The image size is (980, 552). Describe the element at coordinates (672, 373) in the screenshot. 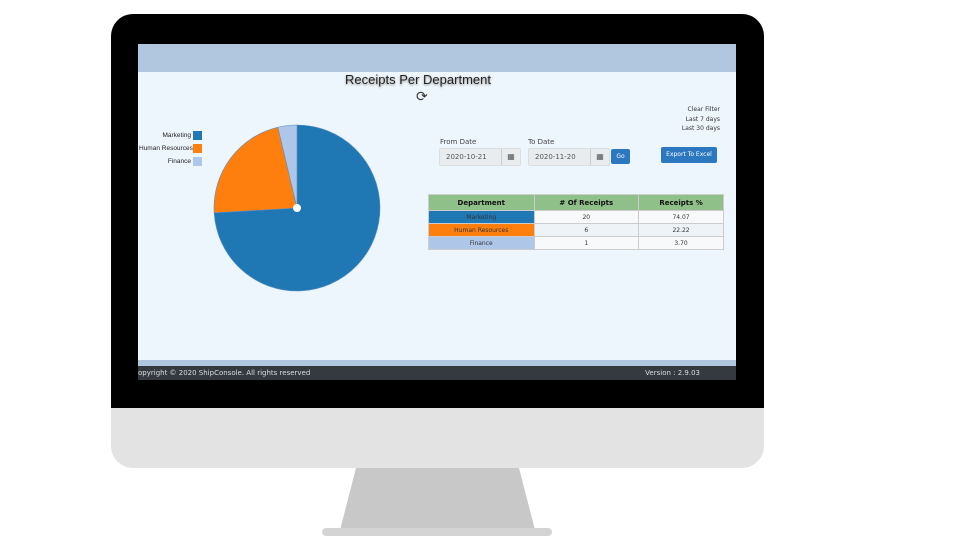

I see `version-text: Version : 2.9.03` at that location.